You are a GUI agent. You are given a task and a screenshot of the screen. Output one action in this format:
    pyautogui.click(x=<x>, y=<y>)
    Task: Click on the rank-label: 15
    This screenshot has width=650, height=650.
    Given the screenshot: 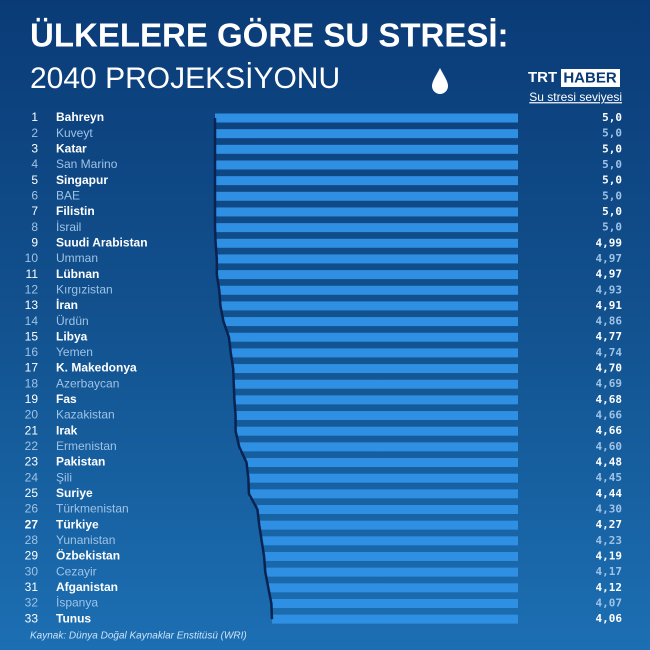 What is the action you would take?
    pyautogui.click(x=32, y=336)
    